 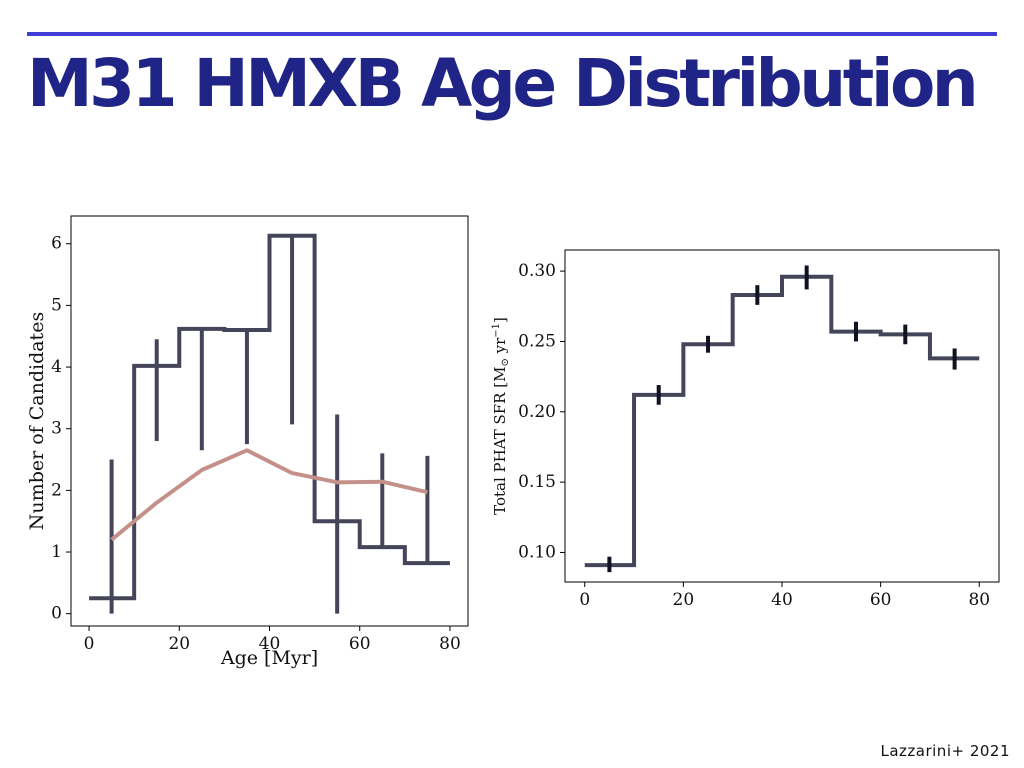 What do you see at coordinates (537, 341) in the screenshot?
I see `y-tick-label: 0.25` at bounding box center [537, 341].